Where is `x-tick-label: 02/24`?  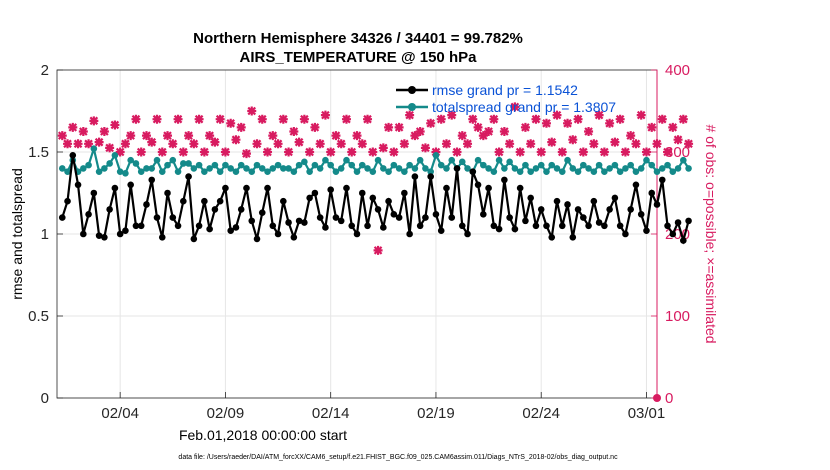 x-tick-label: 02/24 is located at coordinates (541, 413).